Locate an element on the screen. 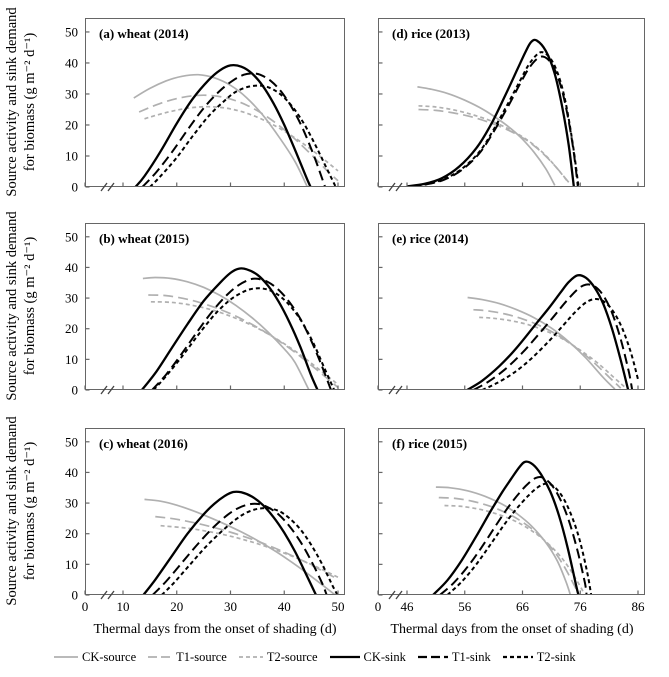  y-axis-title-row3-line1: Source activity and sink demand is located at coordinates (12, 511).